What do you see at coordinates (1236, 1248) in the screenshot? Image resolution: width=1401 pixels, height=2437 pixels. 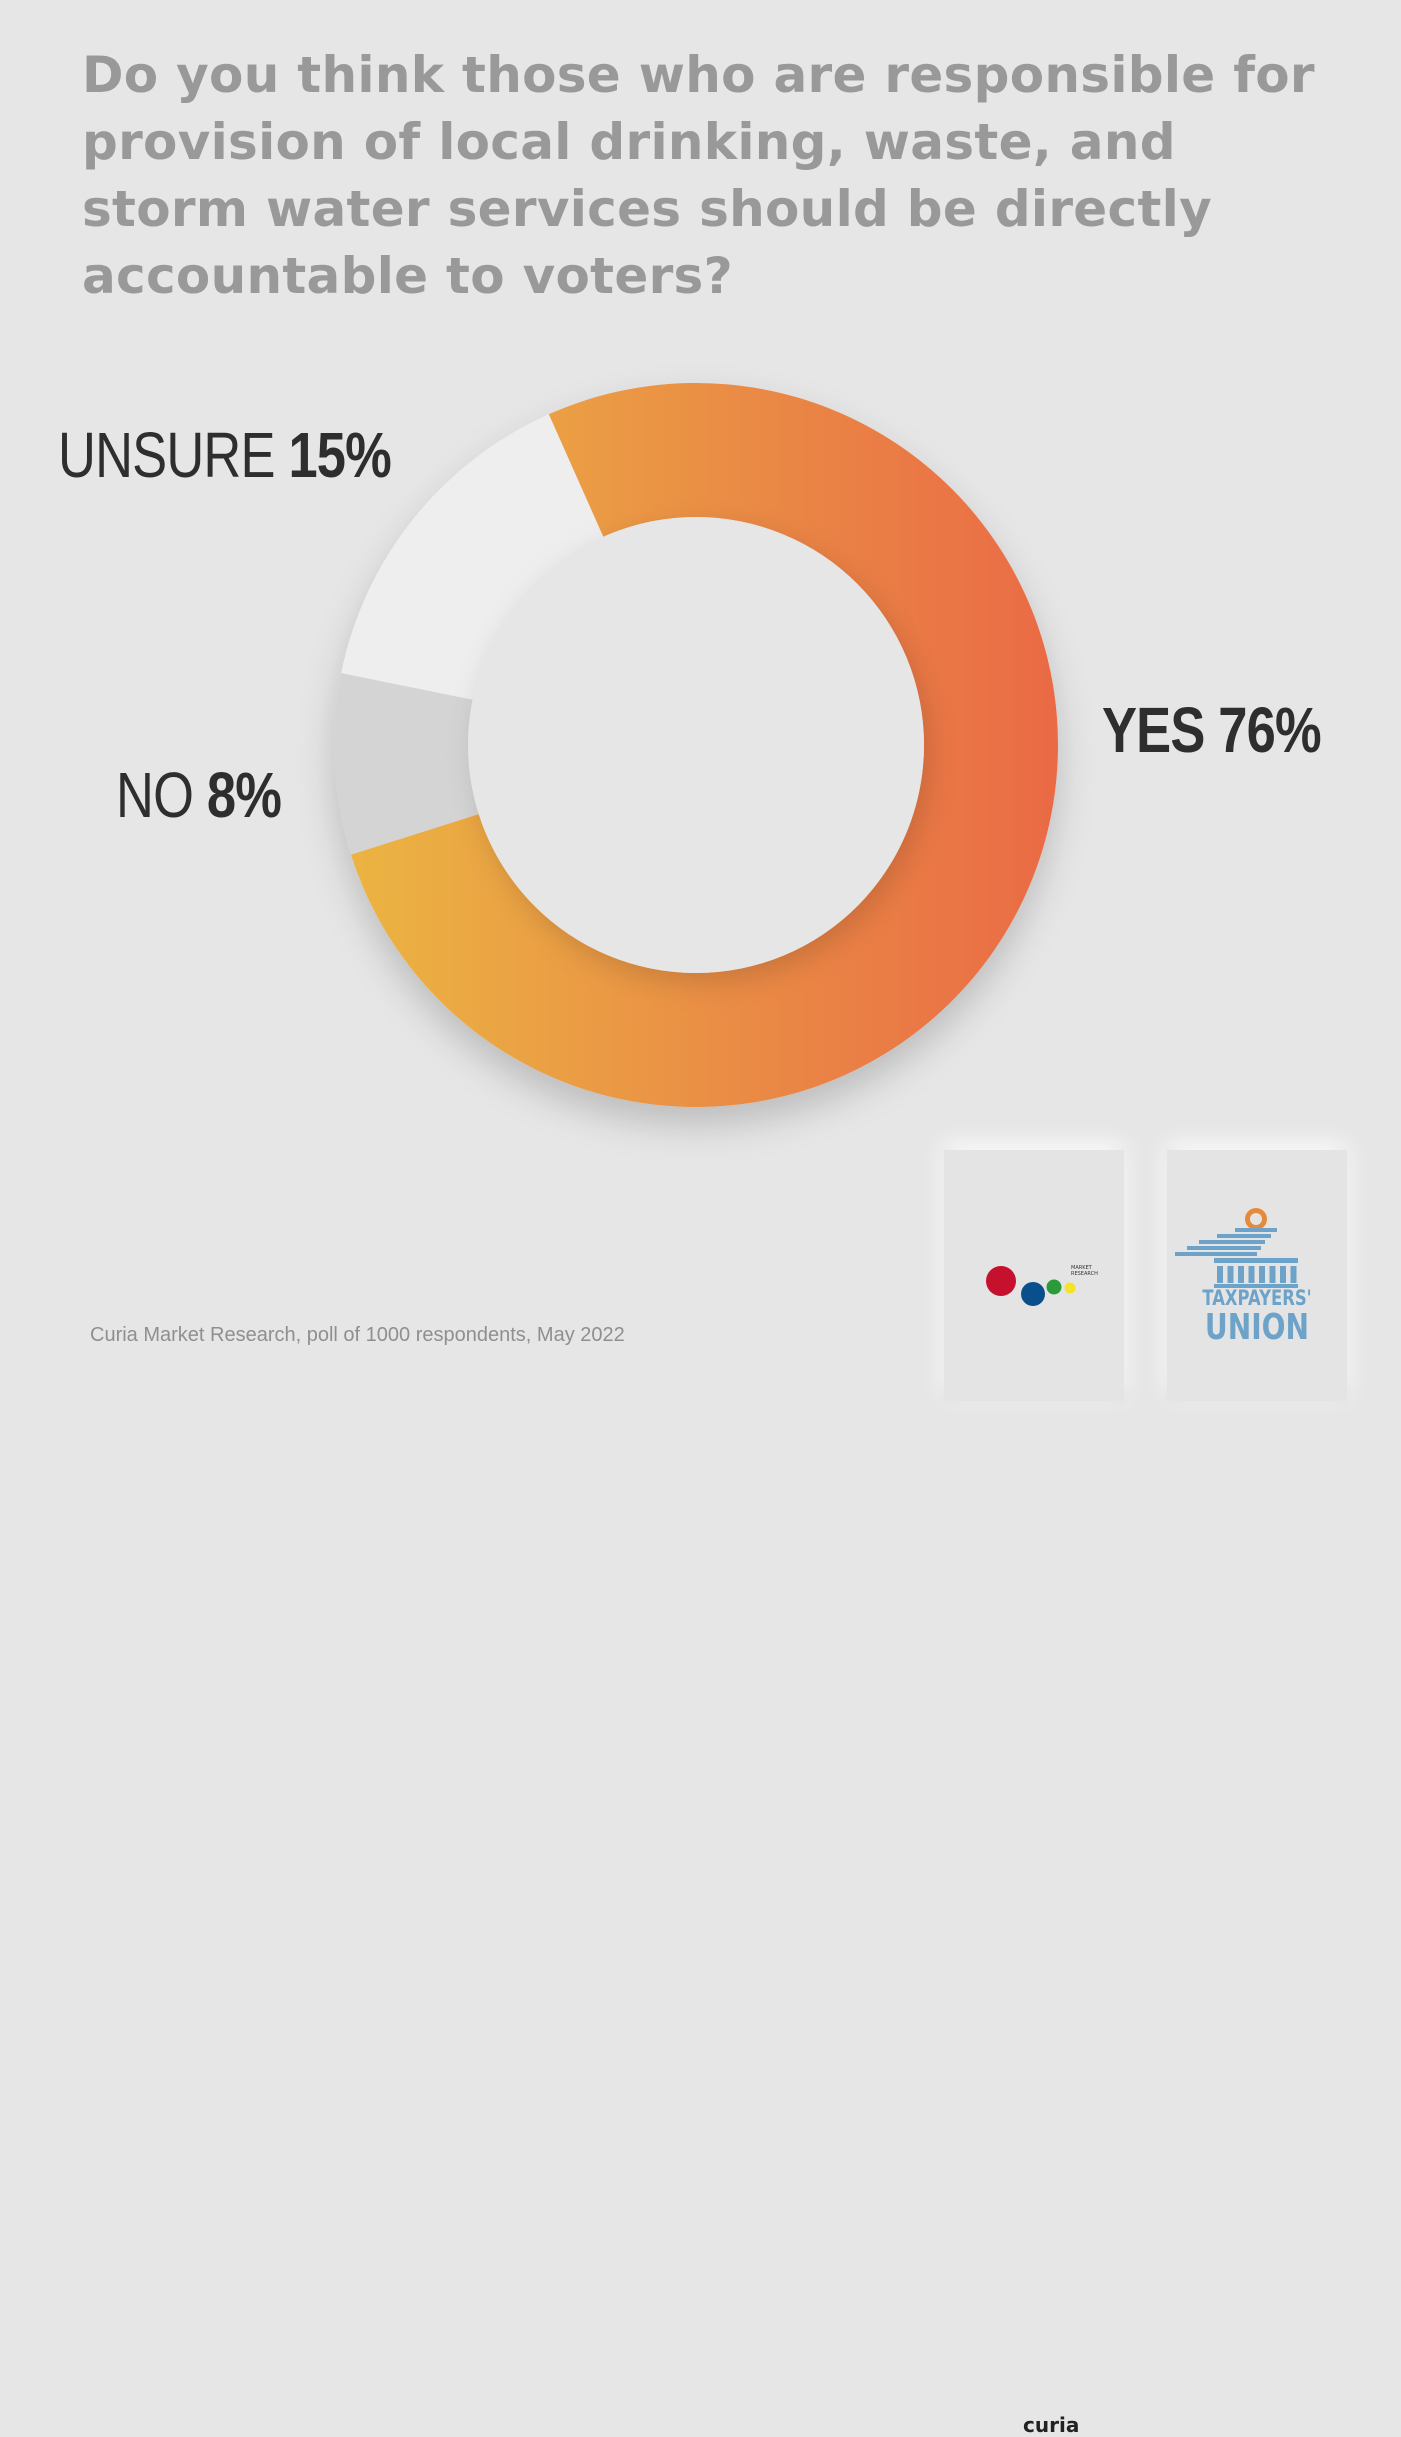 I see `parliament-building-icon` at bounding box center [1236, 1248].